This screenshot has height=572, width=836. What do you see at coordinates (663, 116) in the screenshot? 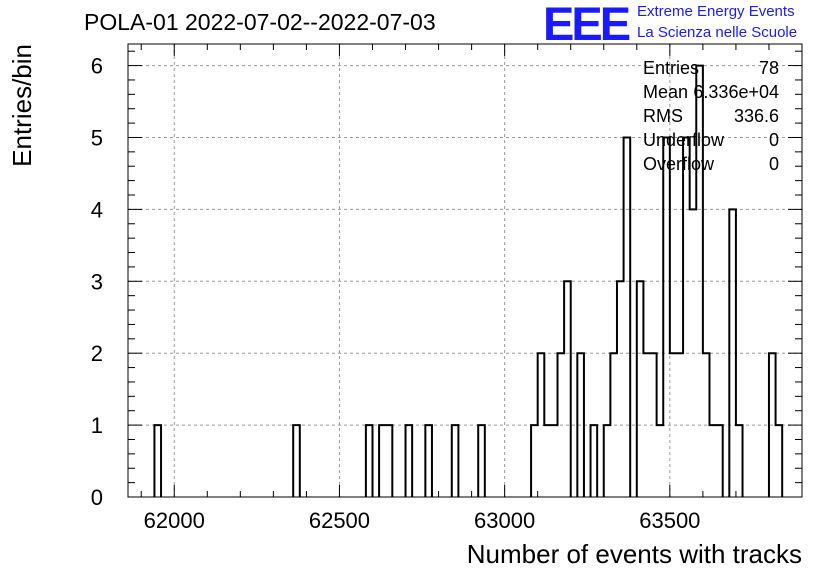
I see `stat-label: RMS` at bounding box center [663, 116].